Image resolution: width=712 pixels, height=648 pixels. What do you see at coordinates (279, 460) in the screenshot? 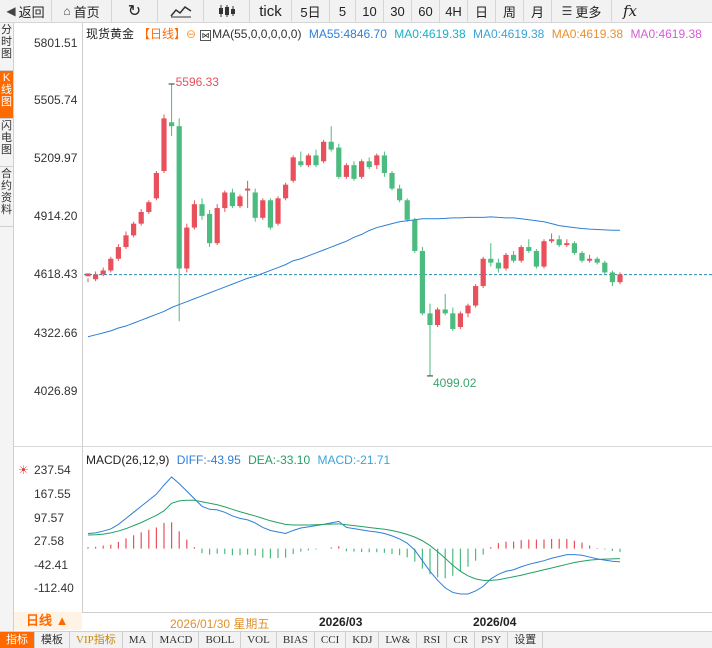
I see `macd-dea: DEA:-33.10` at bounding box center [279, 460].